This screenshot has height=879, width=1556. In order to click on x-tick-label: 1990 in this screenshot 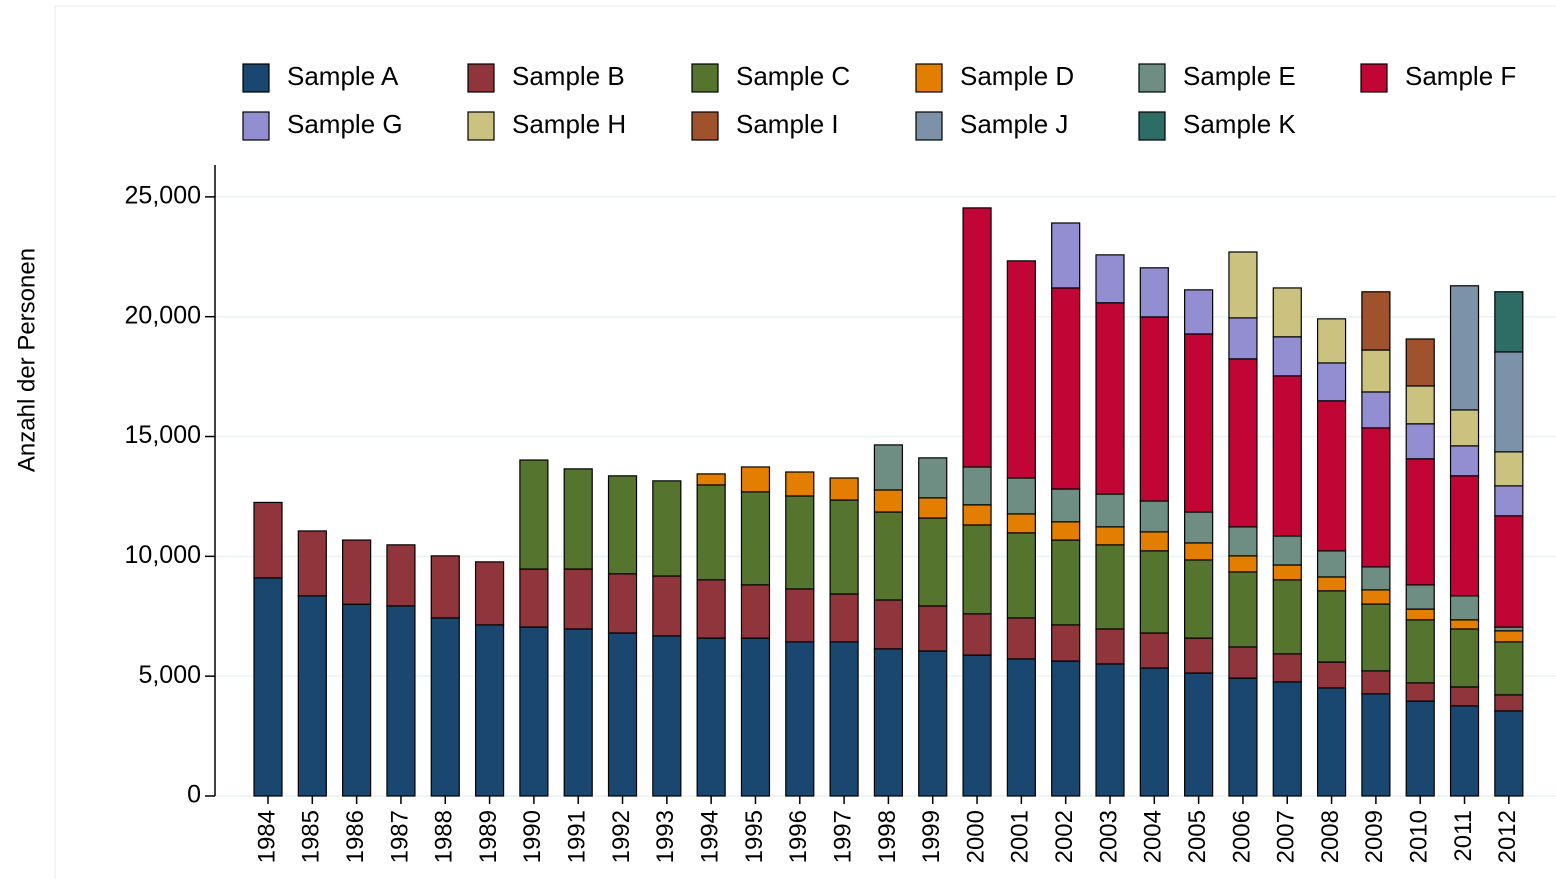, I will do `click(532, 836)`.